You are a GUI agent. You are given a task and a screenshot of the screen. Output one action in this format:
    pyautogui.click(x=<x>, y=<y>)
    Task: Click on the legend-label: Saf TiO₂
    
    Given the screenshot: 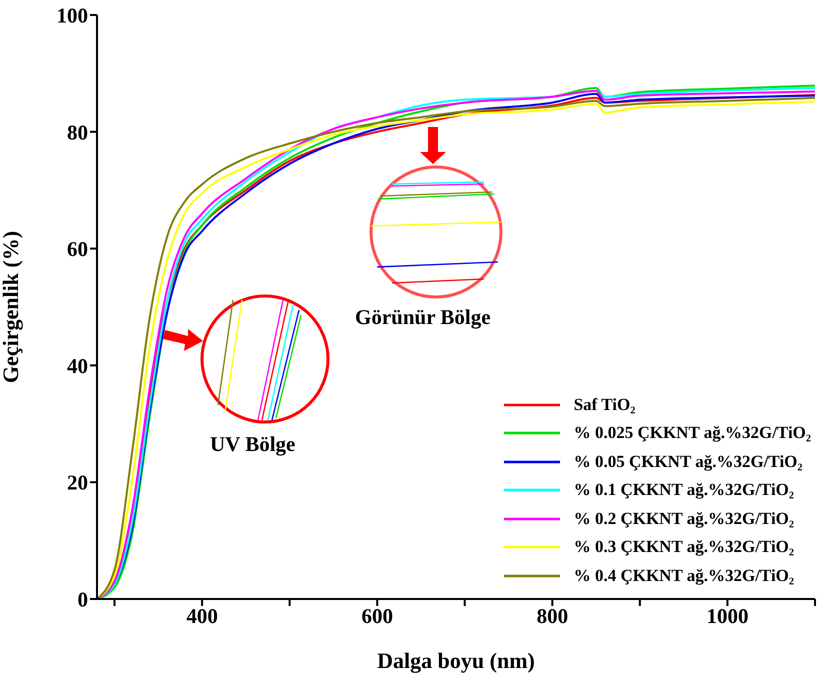 What is the action you would take?
    pyautogui.click(x=605, y=405)
    